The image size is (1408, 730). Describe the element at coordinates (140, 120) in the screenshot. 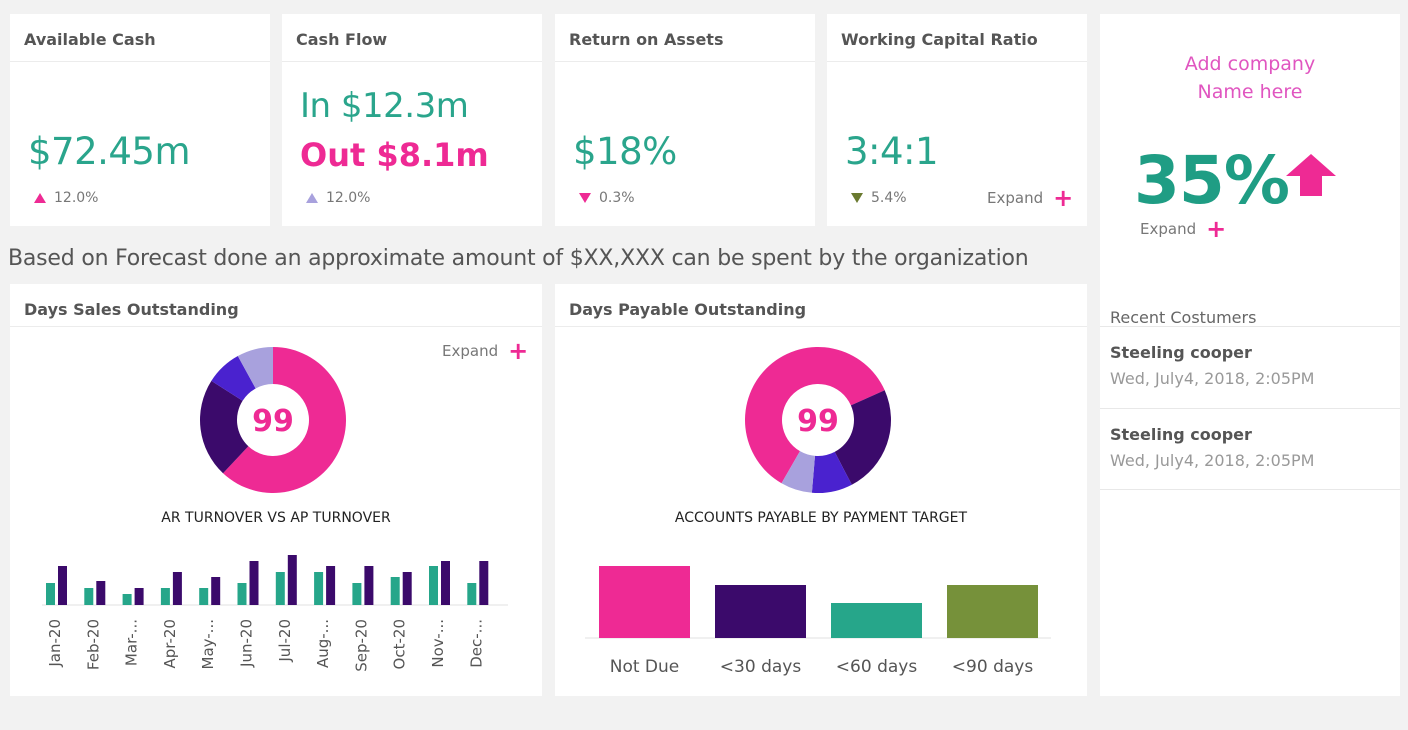

I see `kpi-card-available-cash: Available Cash $72.45m 12.0%` at that location.